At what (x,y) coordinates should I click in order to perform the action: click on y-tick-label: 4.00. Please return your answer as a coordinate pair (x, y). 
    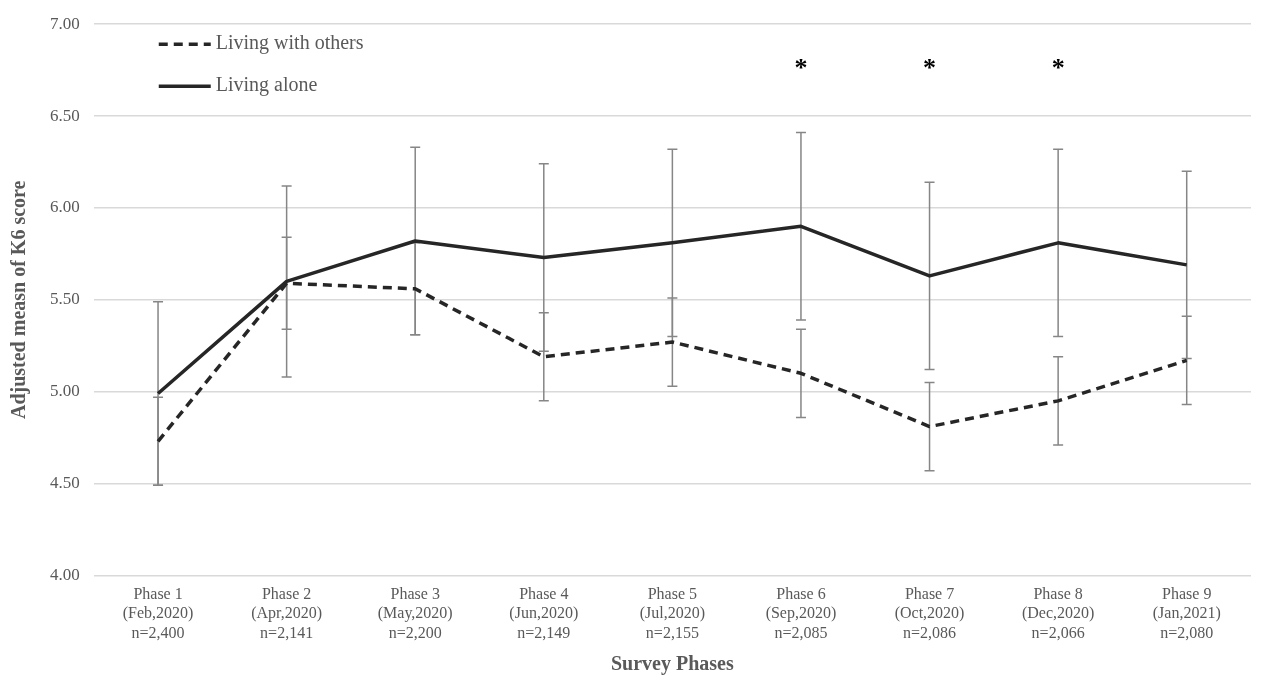
    Looking at the image, I should click on (65, 574).